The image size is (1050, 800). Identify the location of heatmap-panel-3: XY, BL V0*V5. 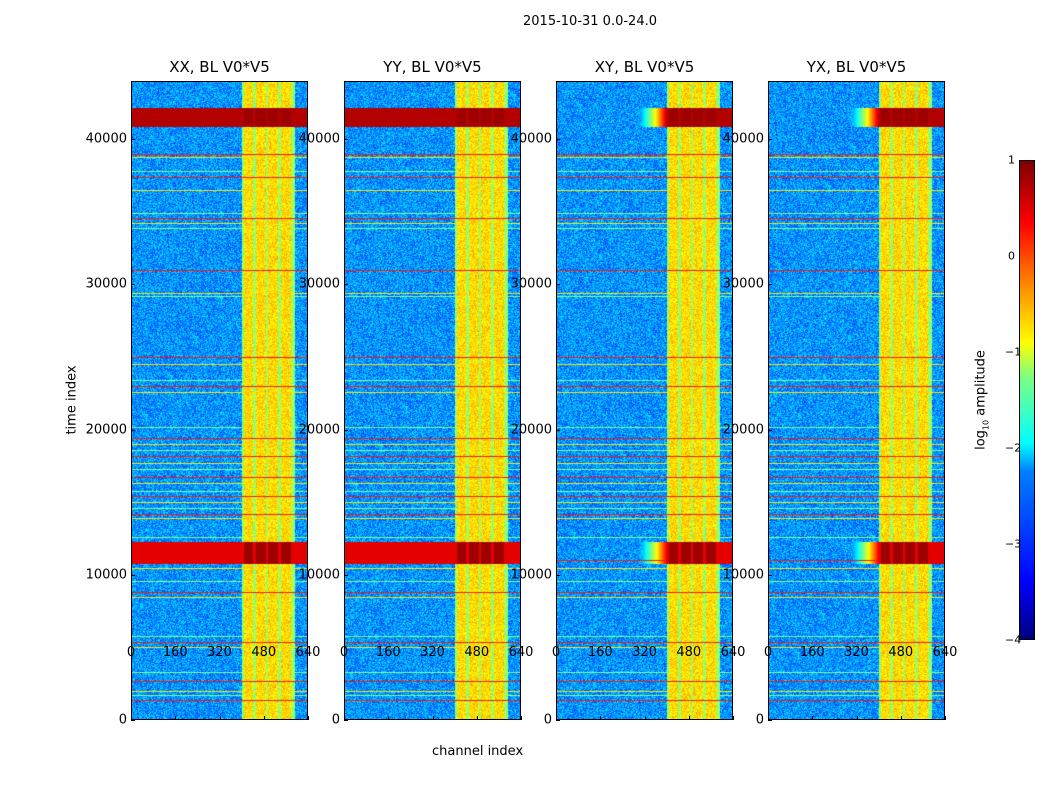
(644, 389).